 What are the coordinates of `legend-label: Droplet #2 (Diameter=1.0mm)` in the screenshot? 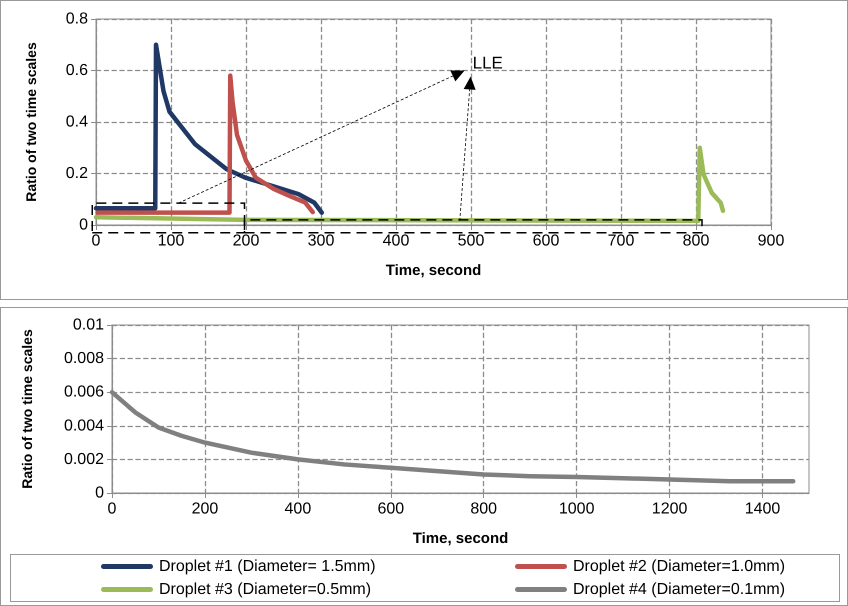 It's located at (679, 567).